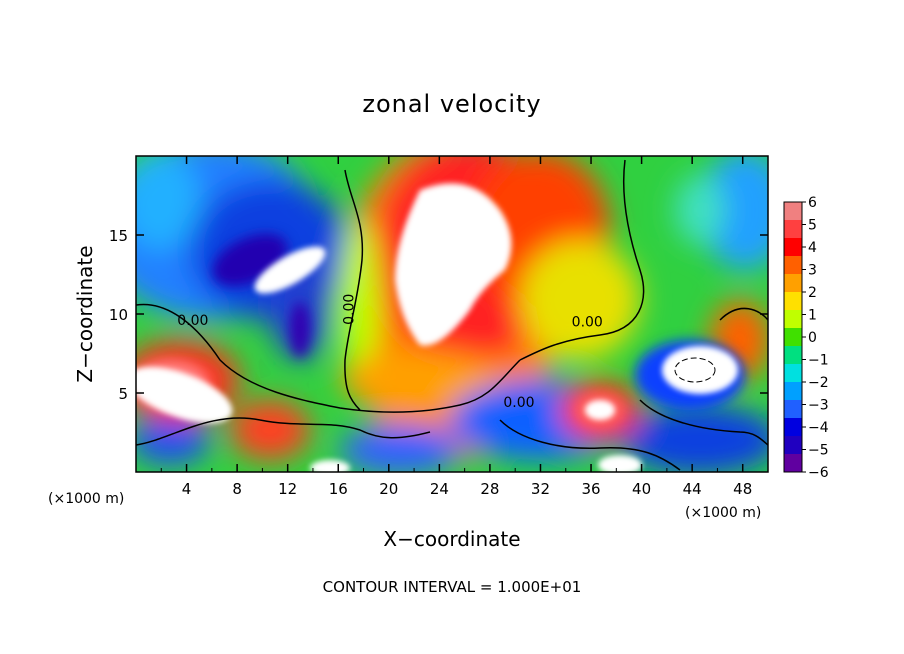  Describe the element at coordinates (338, 489) in the screenshot. I see `x-tick-label: 16` at that location.